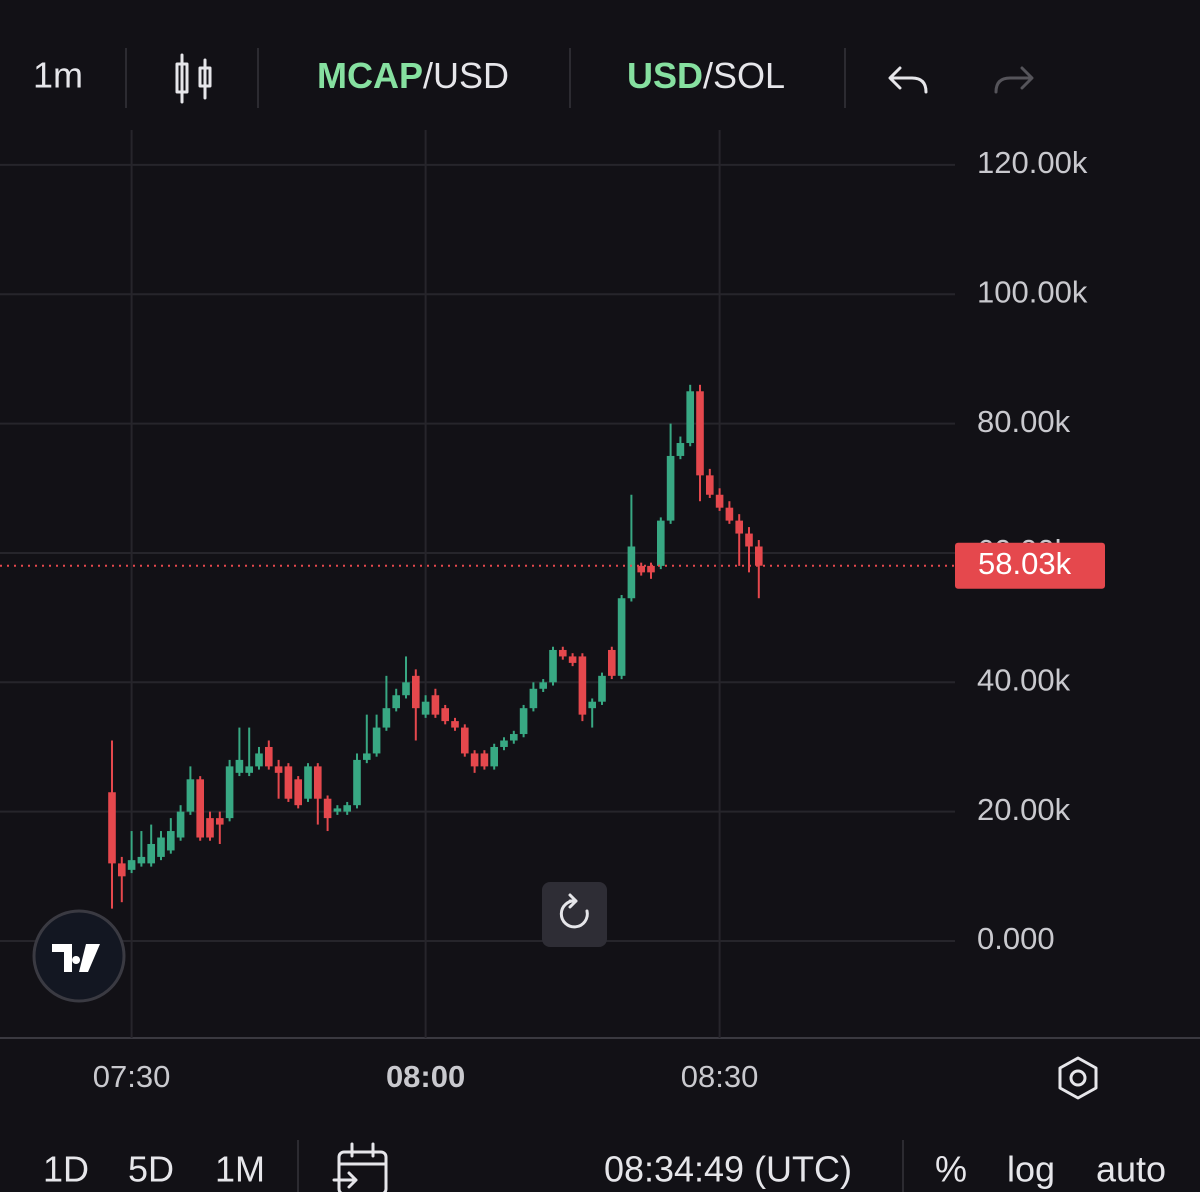  Describe the element at coordinates (360, 1167) in the screenshot. I see `date-range-button` at that location.